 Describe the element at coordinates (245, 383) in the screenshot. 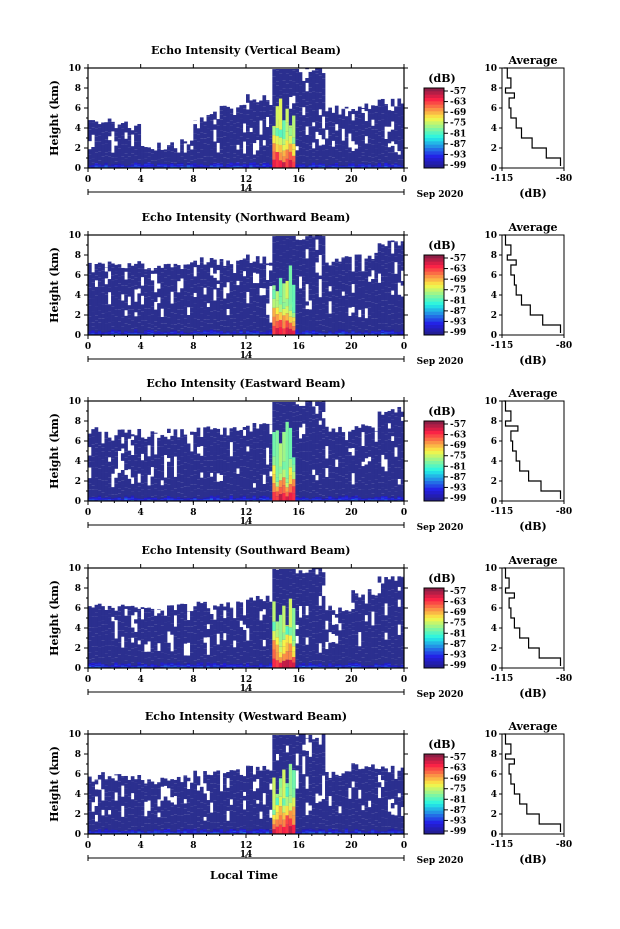

I see `panel-title: Echo Intensity (Eastward Beam)` at that location.